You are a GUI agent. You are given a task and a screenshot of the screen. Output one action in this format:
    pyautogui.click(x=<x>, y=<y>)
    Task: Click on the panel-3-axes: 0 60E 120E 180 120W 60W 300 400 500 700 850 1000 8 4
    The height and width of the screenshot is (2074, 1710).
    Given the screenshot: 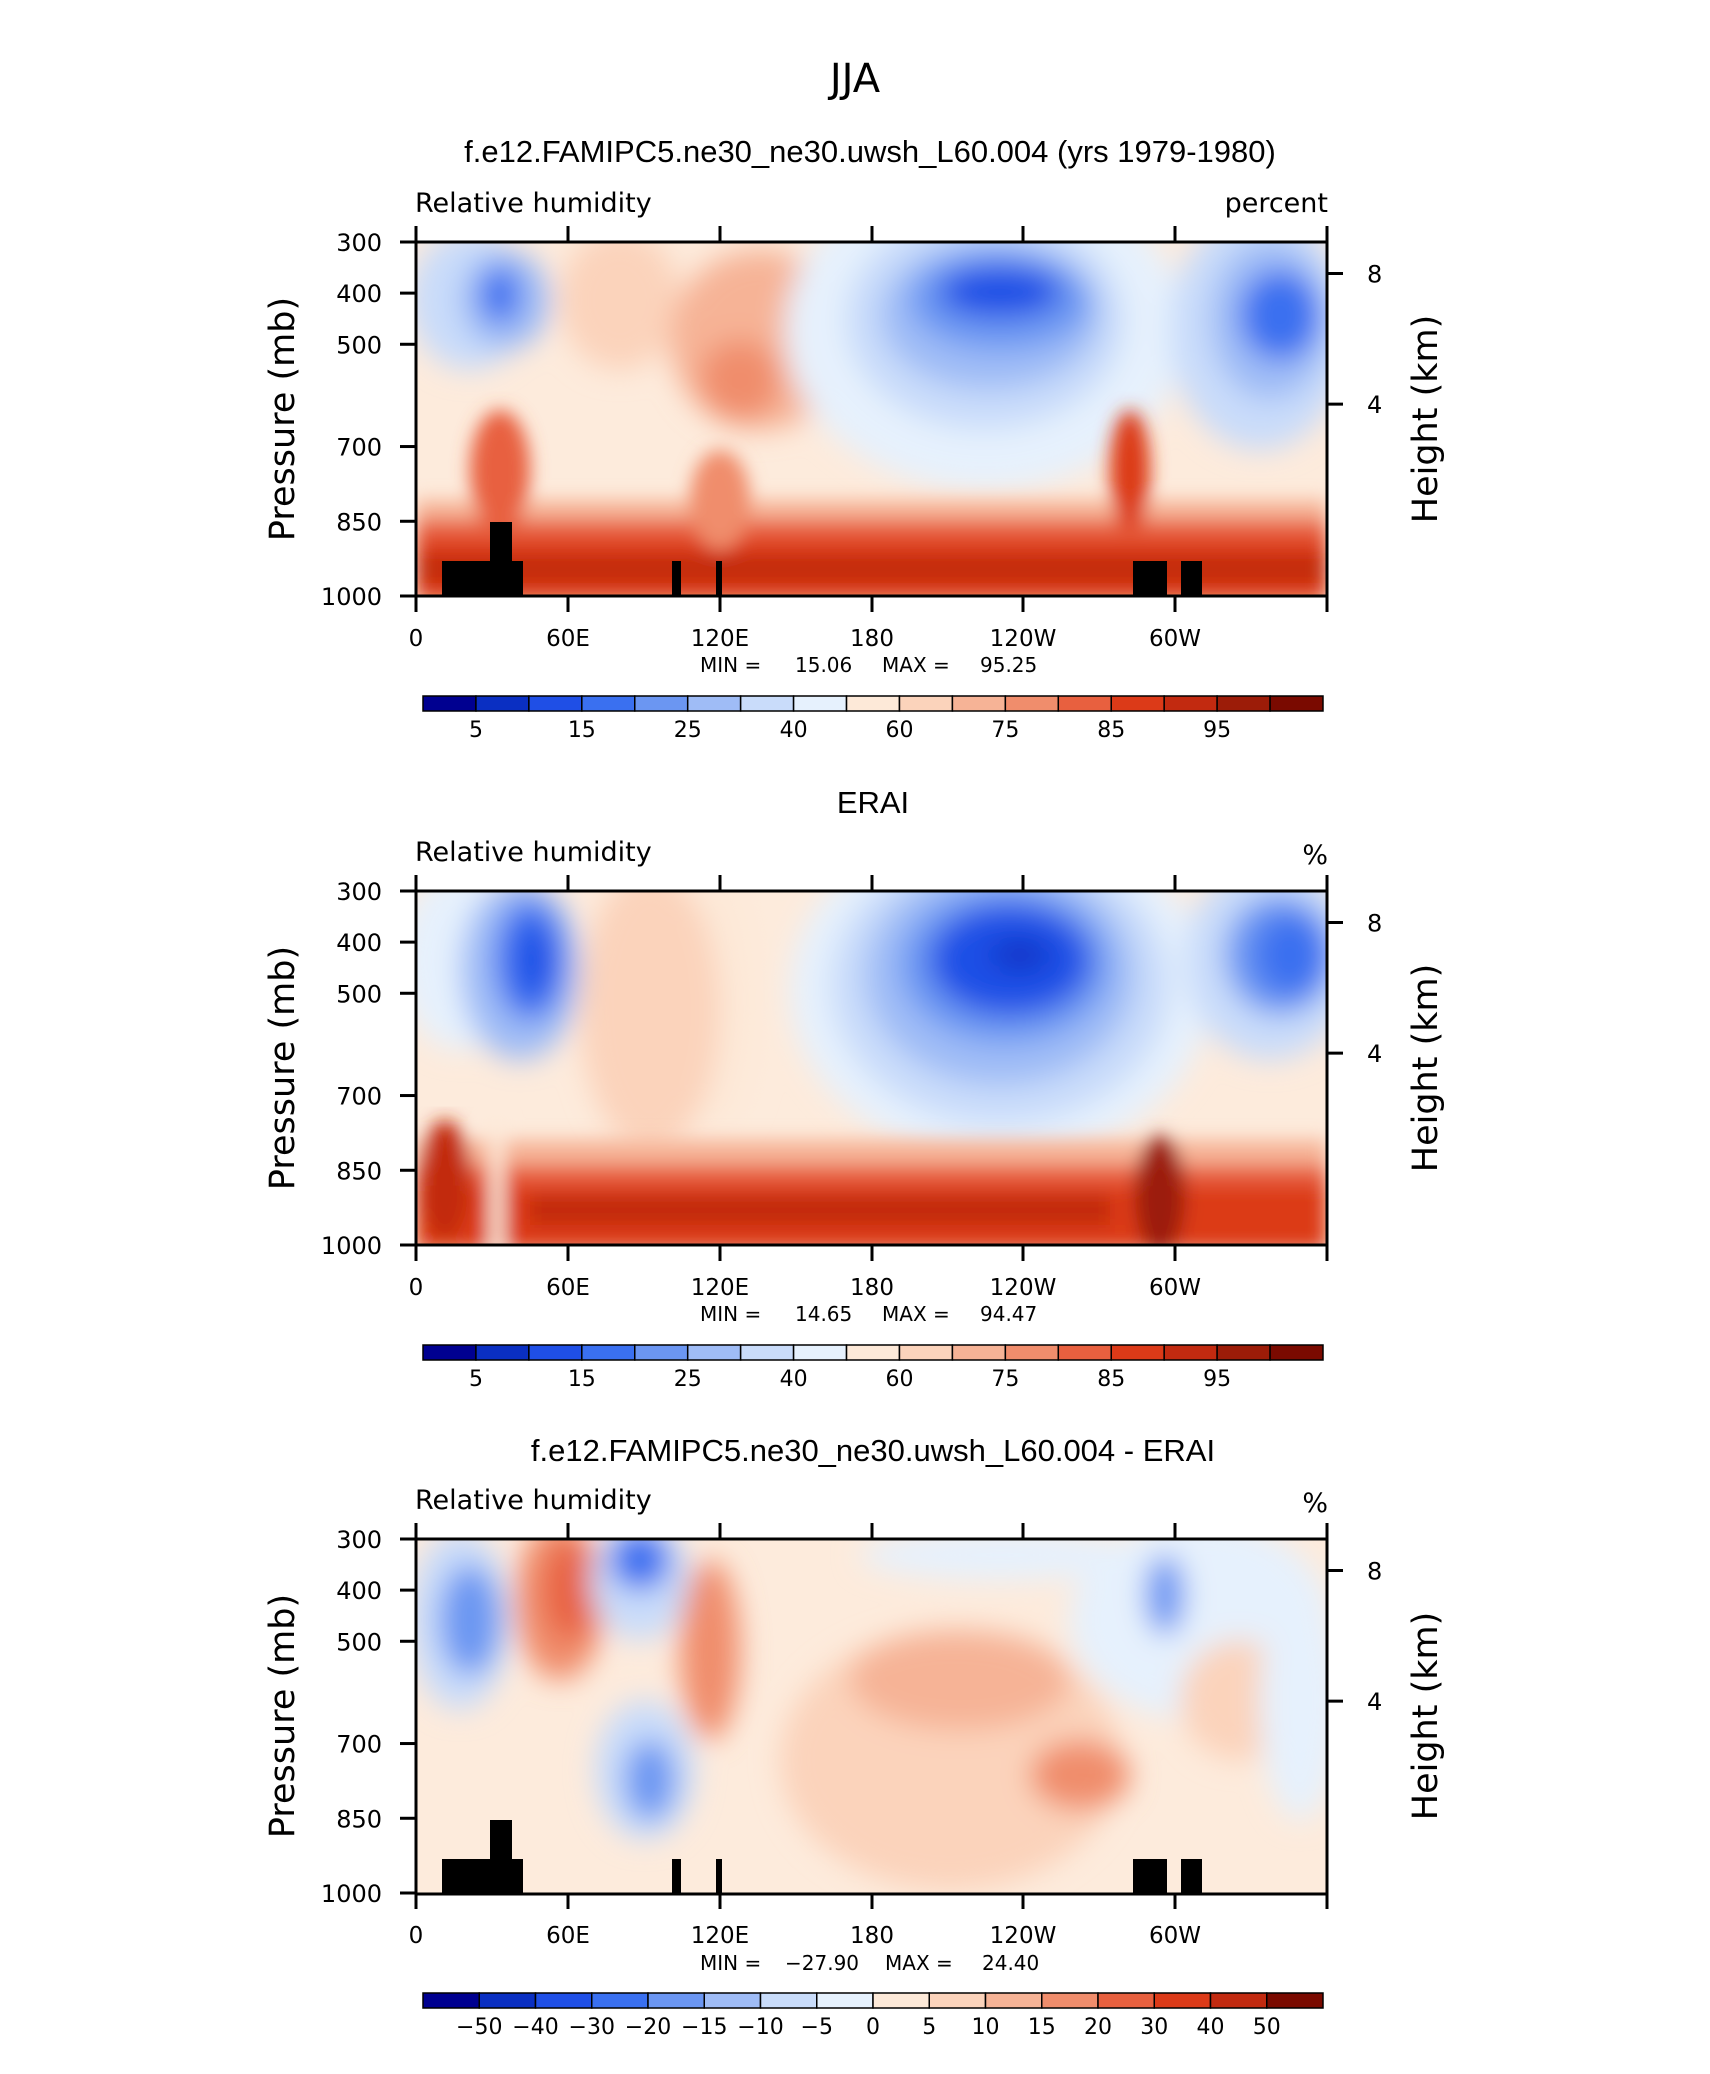 What is the action you would take?
    pyautogui.click(x=851, y=1736)
    